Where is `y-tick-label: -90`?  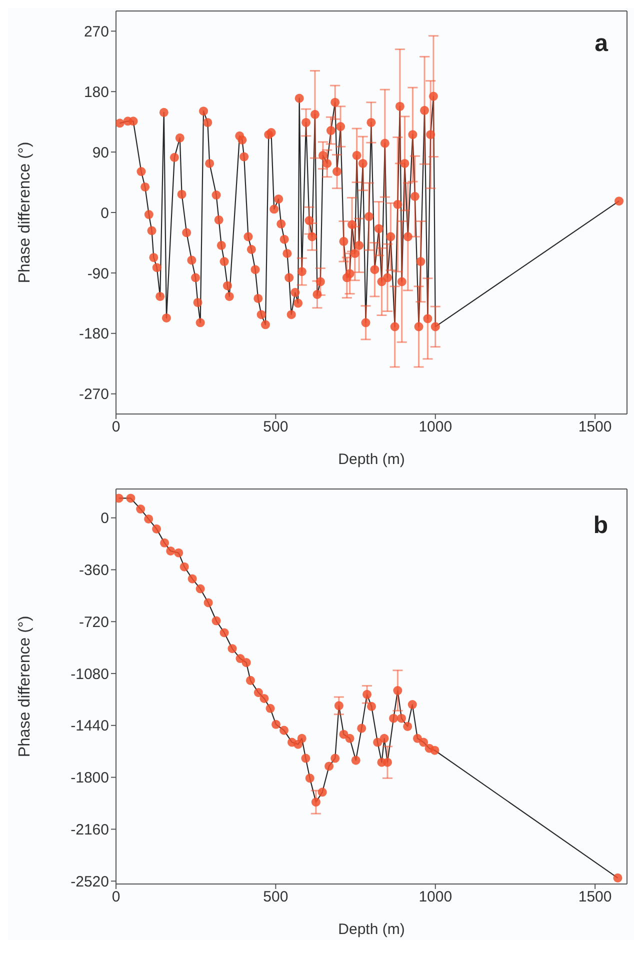
y-tick-label: -90 is located at coordinates (98, 273).